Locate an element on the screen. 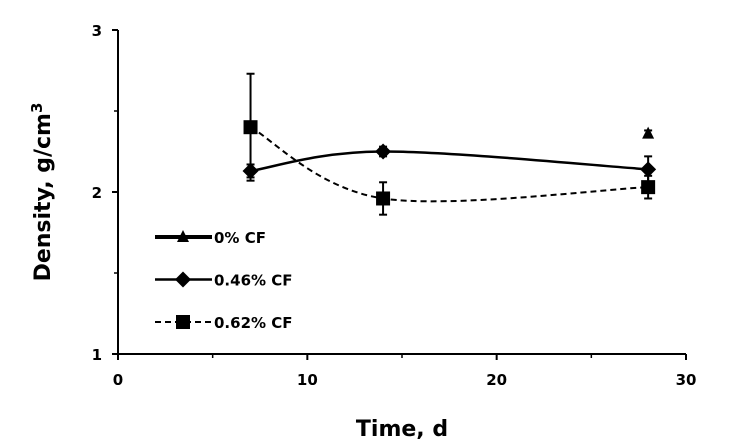 This screenshot has width=731, height=447. legend-label-0-cf: 0% CF is located at coordinates (240, 238).